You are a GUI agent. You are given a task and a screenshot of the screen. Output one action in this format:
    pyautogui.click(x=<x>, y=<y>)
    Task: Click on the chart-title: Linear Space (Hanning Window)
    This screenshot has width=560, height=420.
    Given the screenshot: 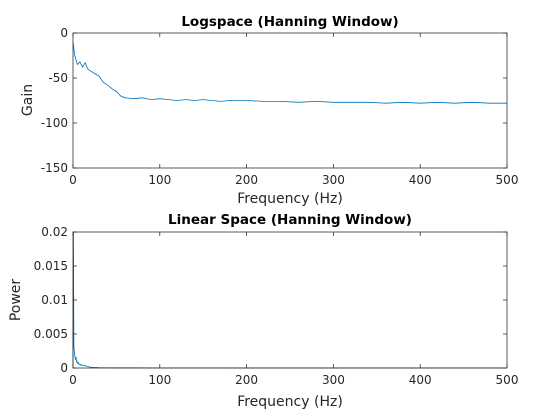 What is the action you would take?
    pyautogui.click(x=290, y=220)
    